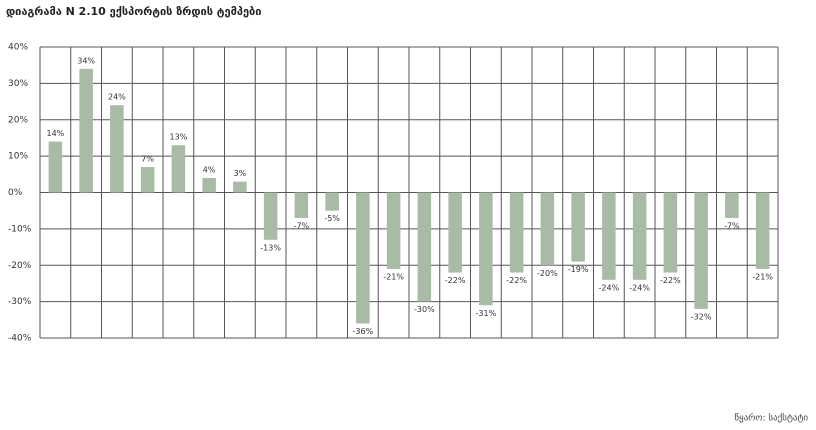 Image resolution: width=816 pixels, height=430 pixels. I want to click on y-tick-label: -20%, so click(20, 266).